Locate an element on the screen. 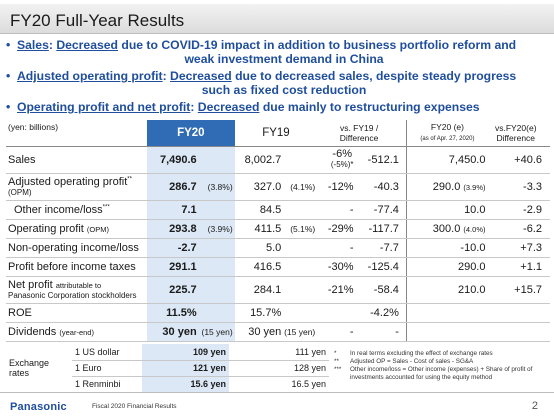 The image size is (554, 419). exchange-row: 1 Renminbi 15.6 yen 16.5 yen is located at coordinates (167, 384).